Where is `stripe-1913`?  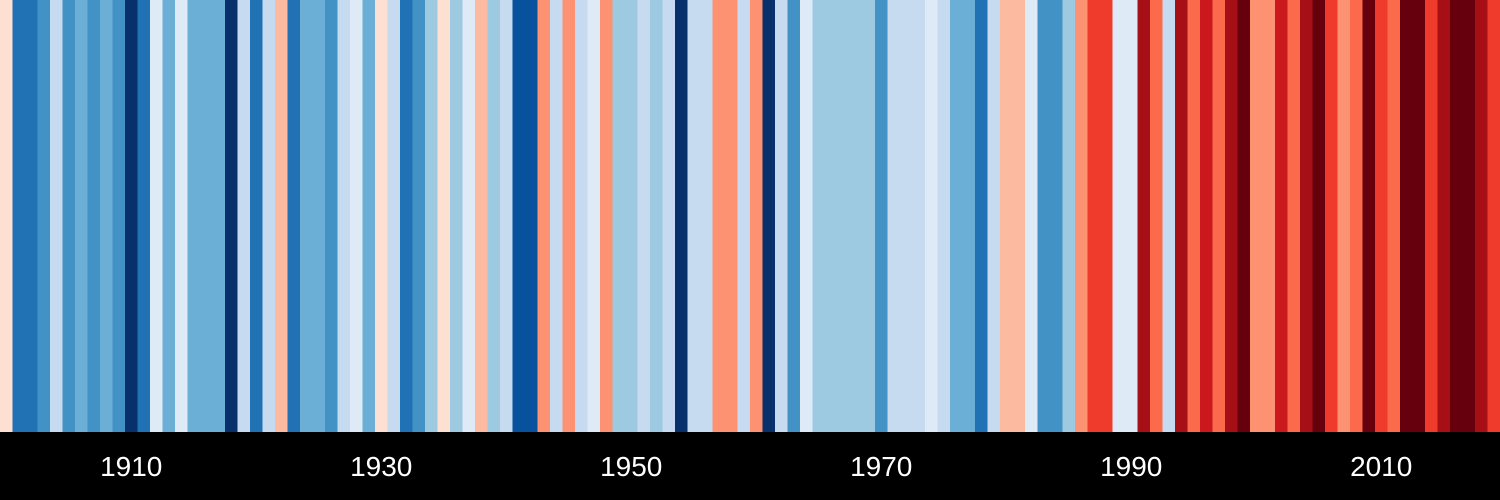 stripe-1913 is located at coordinates (169, 216).